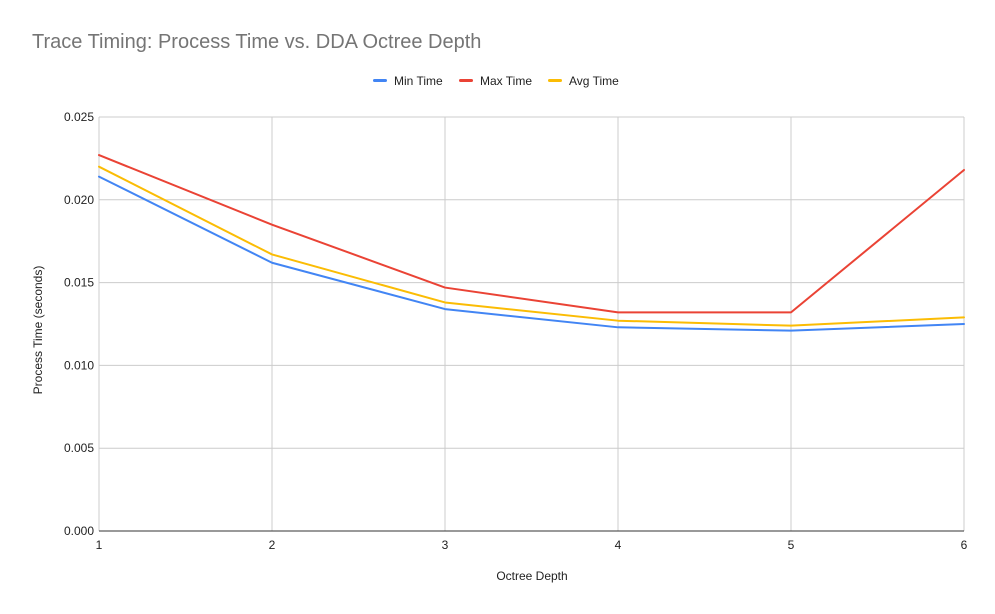 This screenshot has height=614, width=995. I want to click on x-tick-label: 3, so click(445, 545).